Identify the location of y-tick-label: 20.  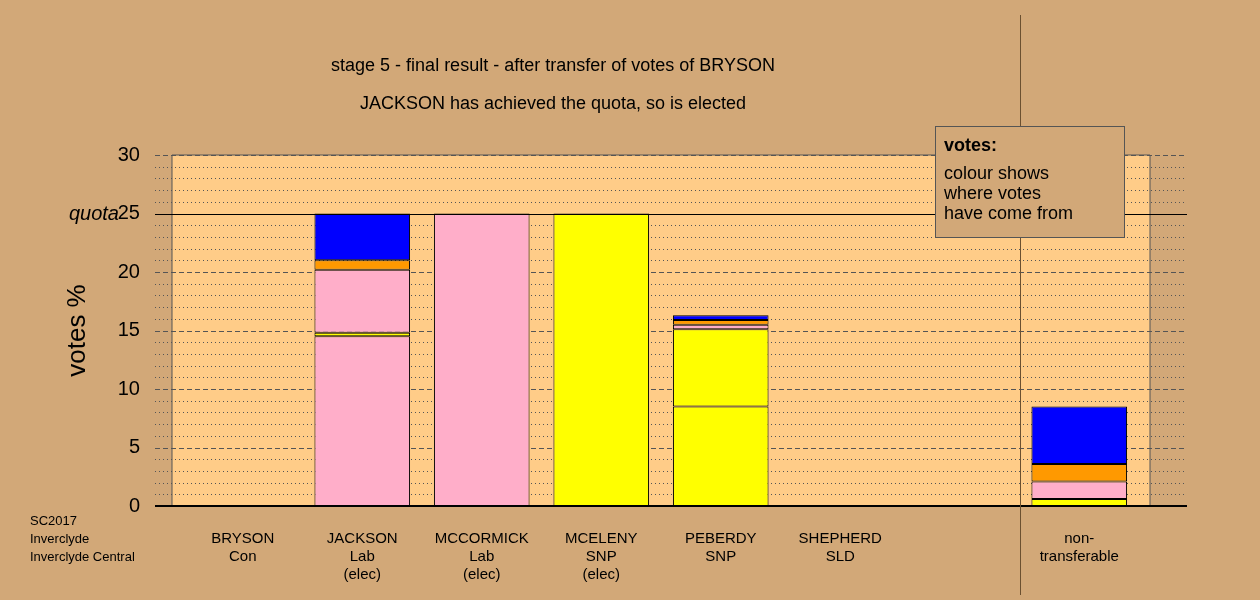
(128, 270).